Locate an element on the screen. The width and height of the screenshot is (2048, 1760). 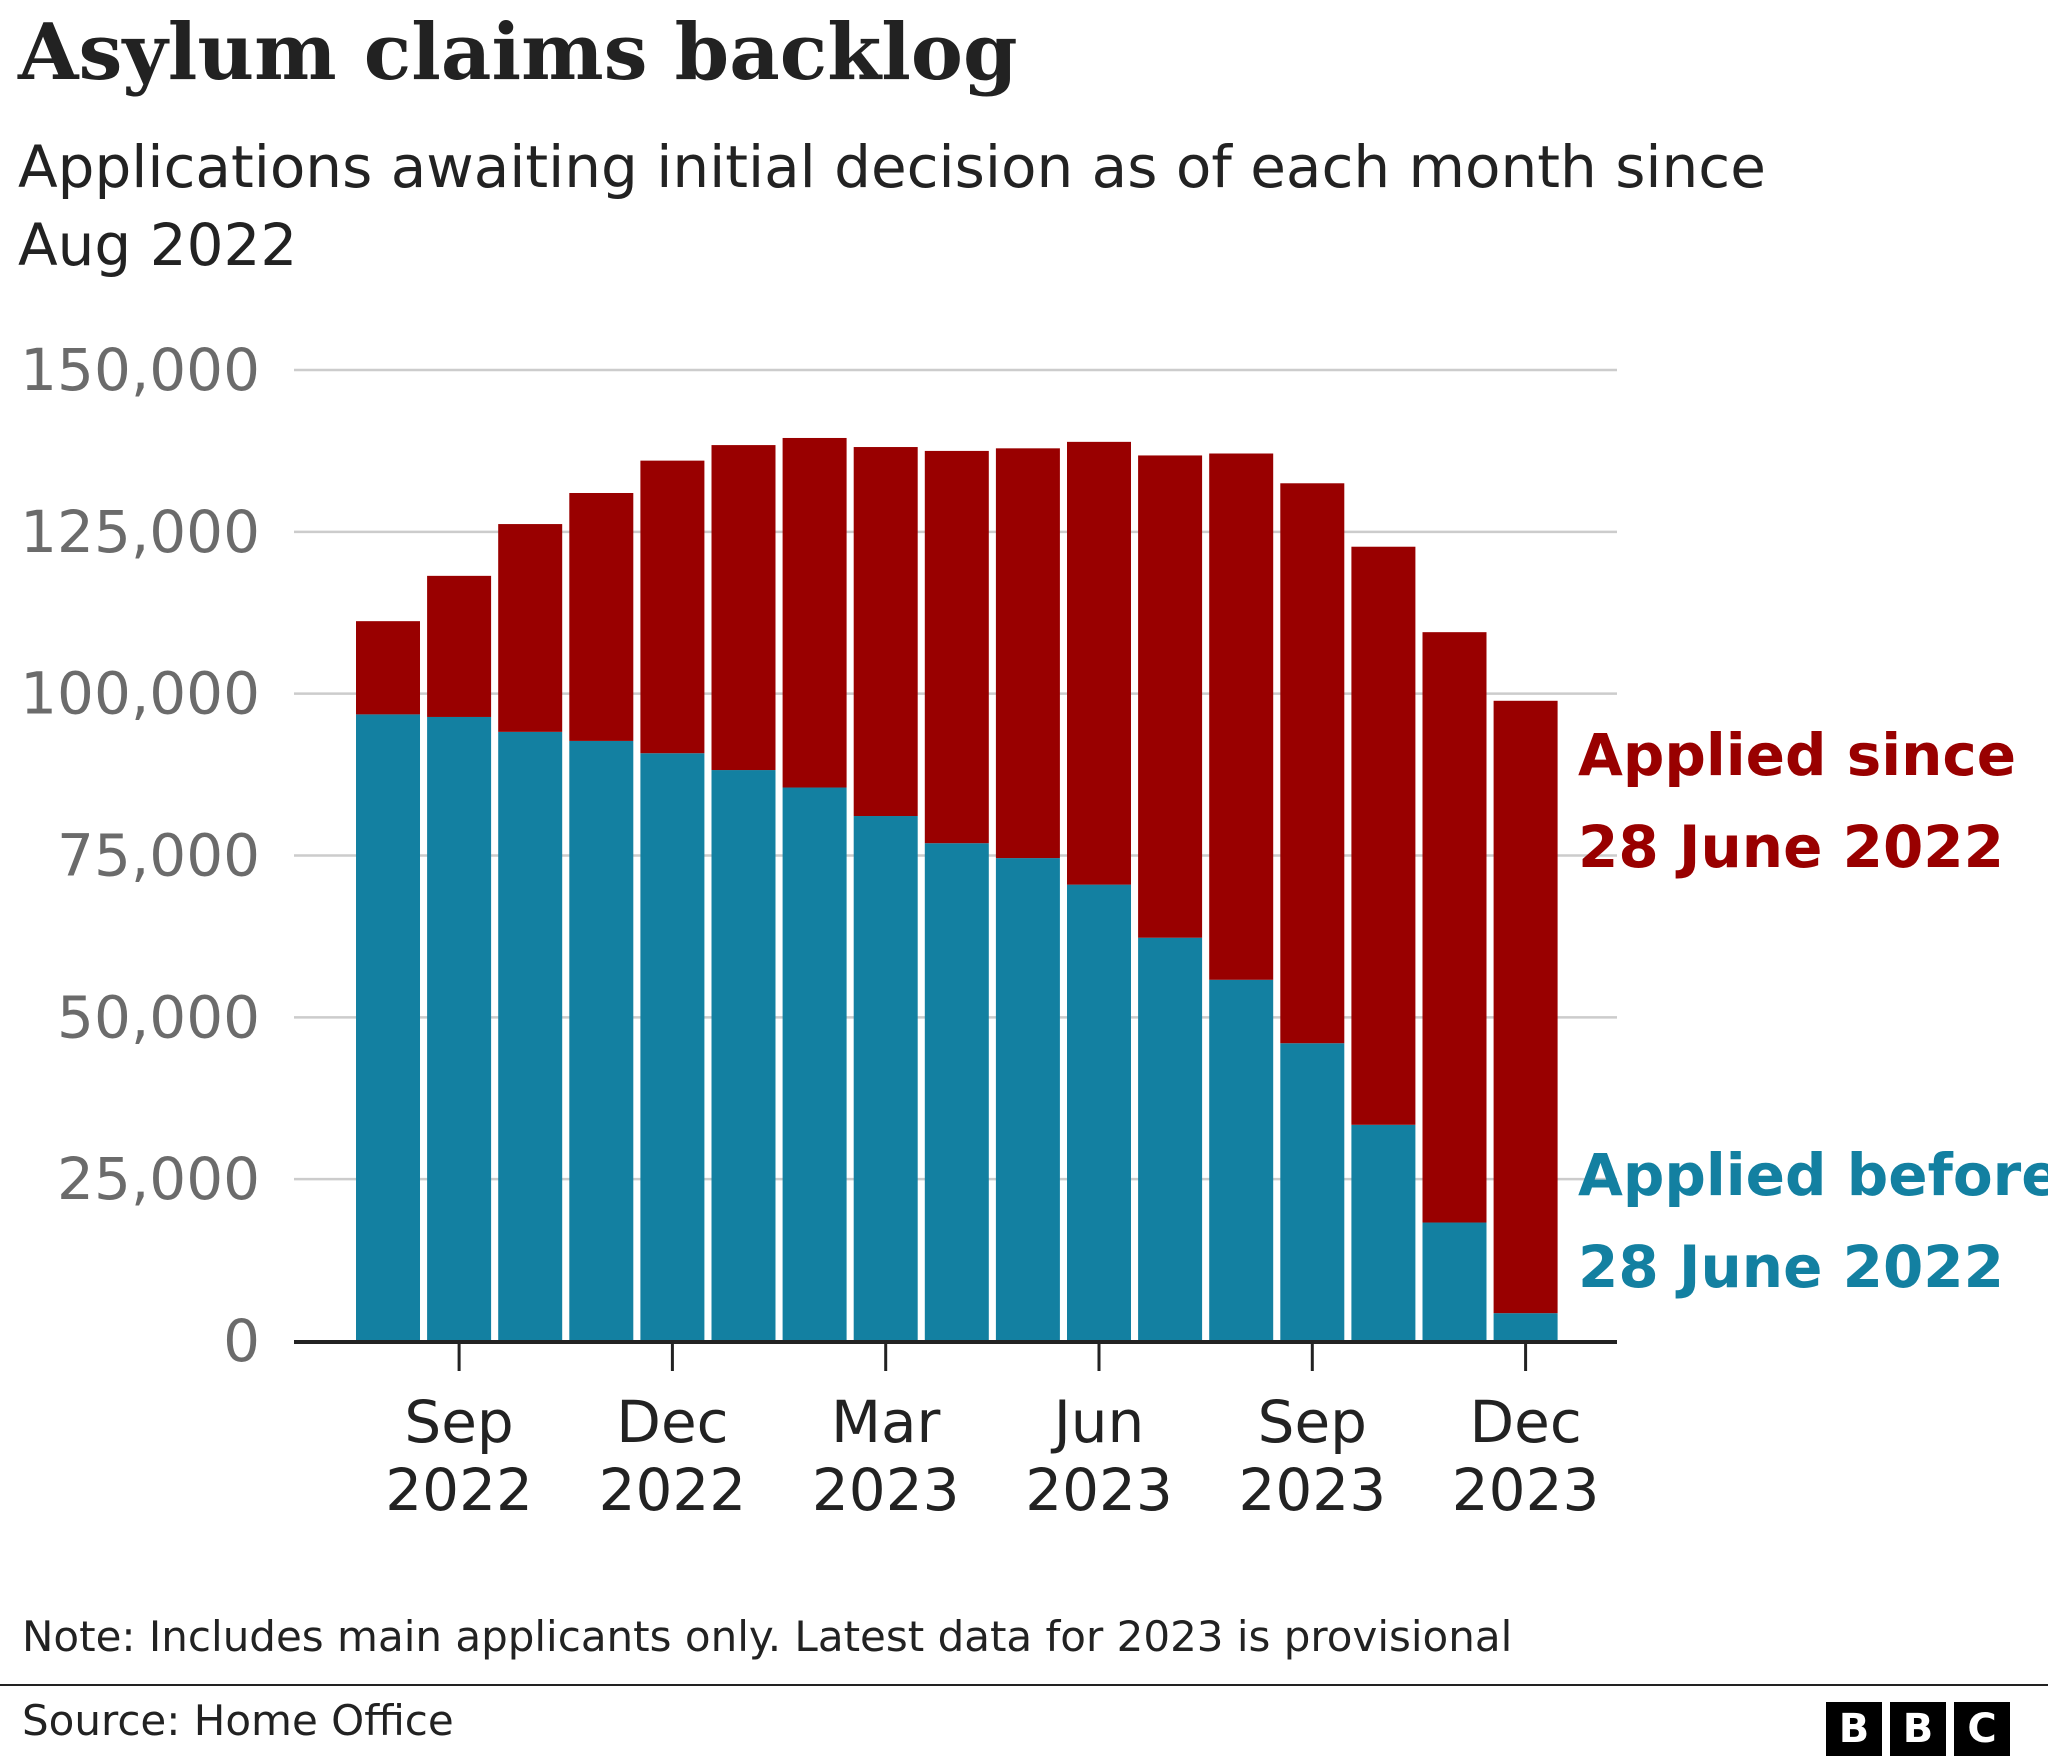
y-tick-label: 50,000 is located at coordinates (158, 1017).